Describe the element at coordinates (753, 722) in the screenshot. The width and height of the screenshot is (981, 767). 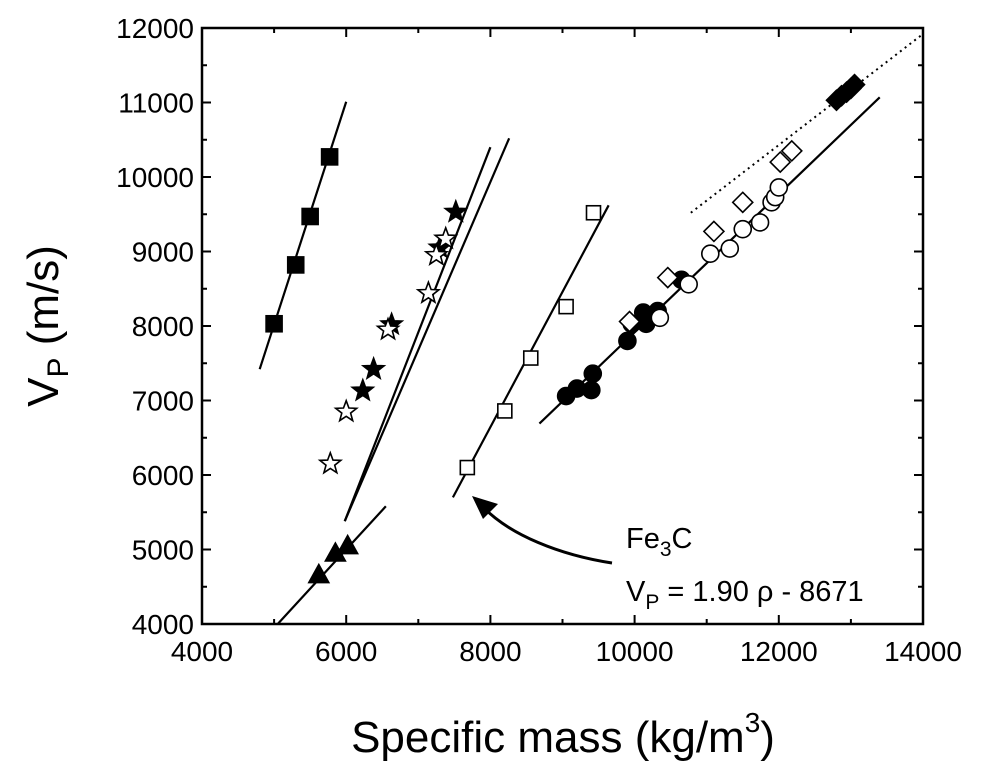
I see `x-axis-title-superscript: 3` at that location.